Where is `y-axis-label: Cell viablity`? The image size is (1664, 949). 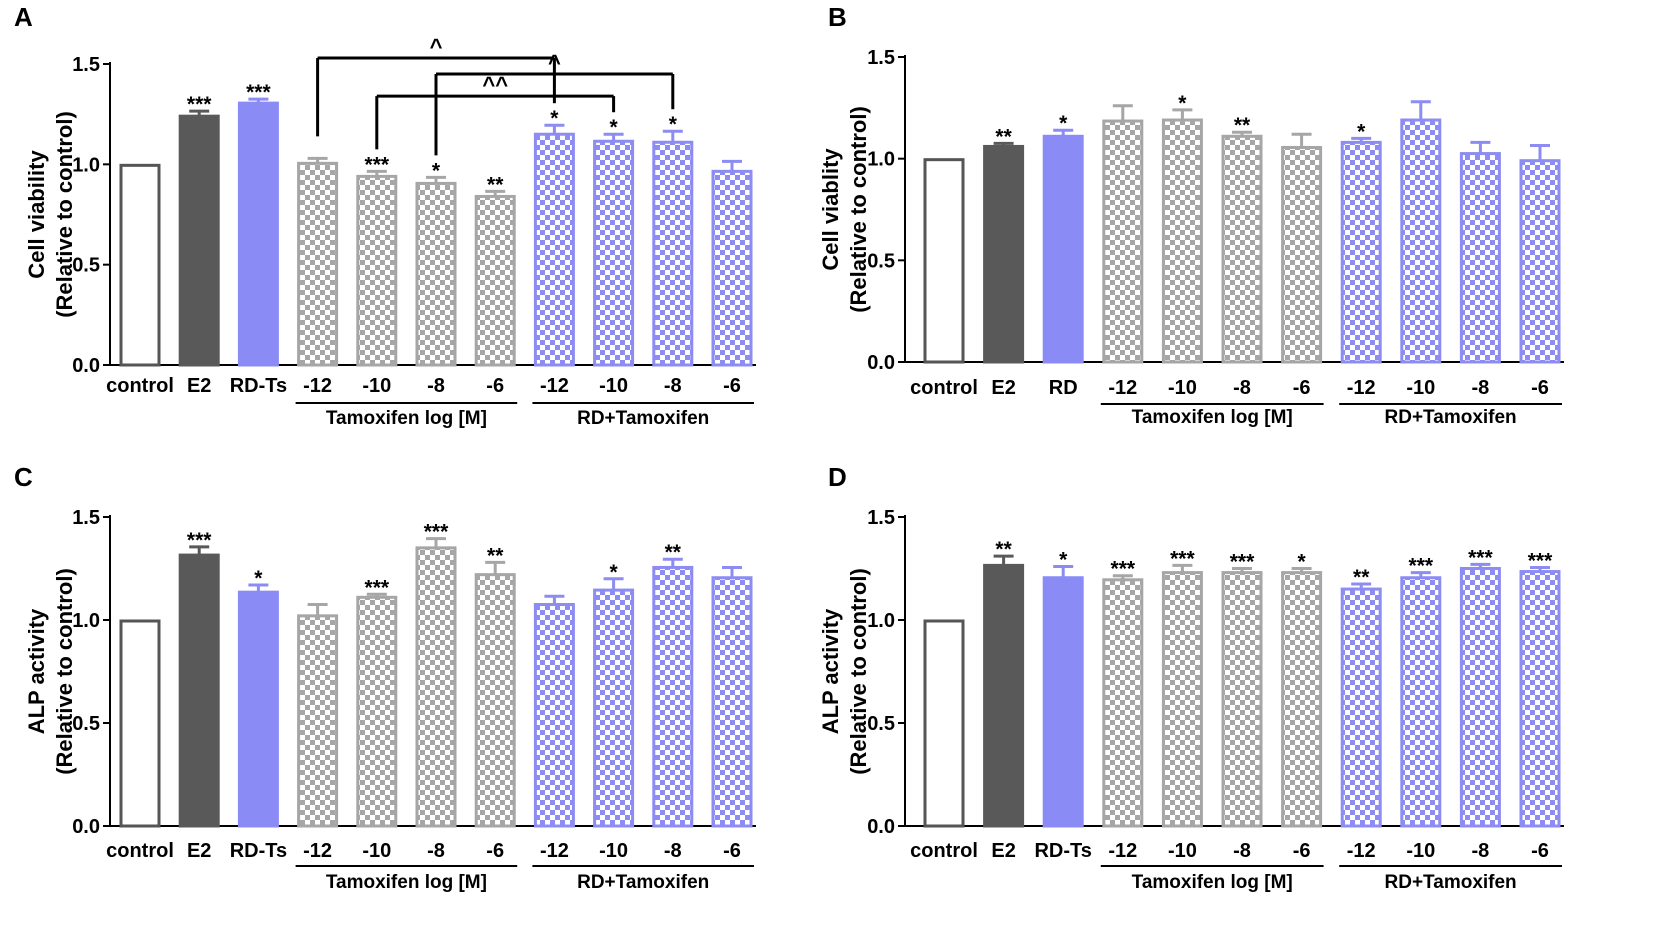 y-axis-label: Cell viablity is located at coordinates (830, 209).